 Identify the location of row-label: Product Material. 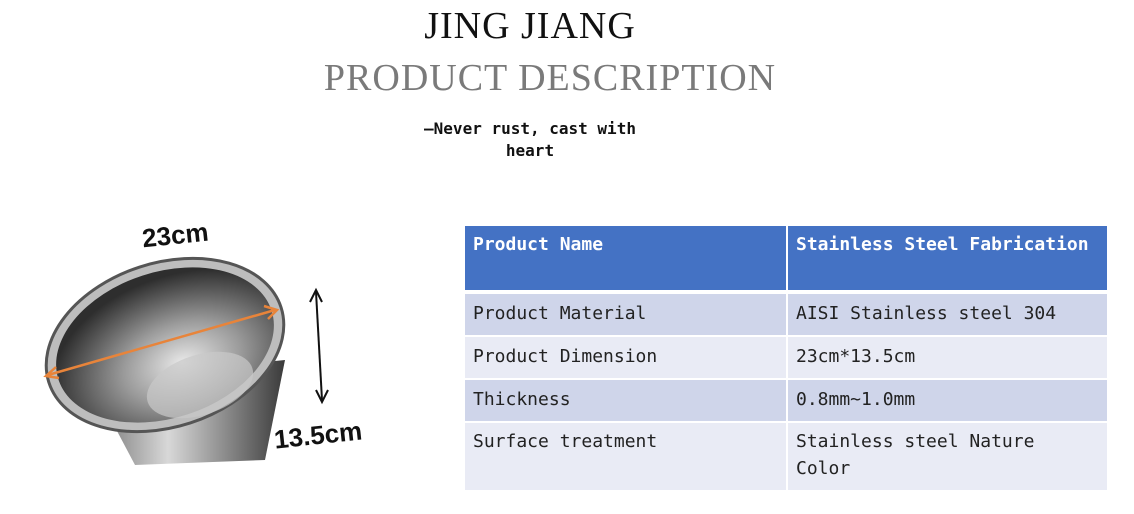
(626, 315).